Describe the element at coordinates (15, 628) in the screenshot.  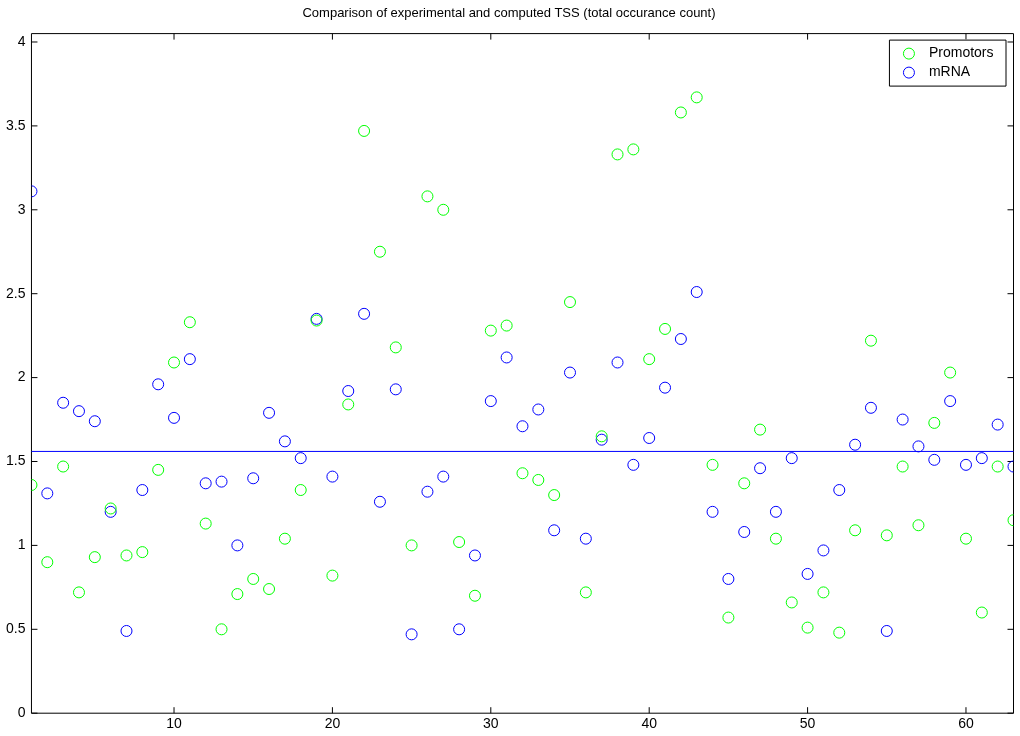
I see `y-tick-label: 0.5` at that location.